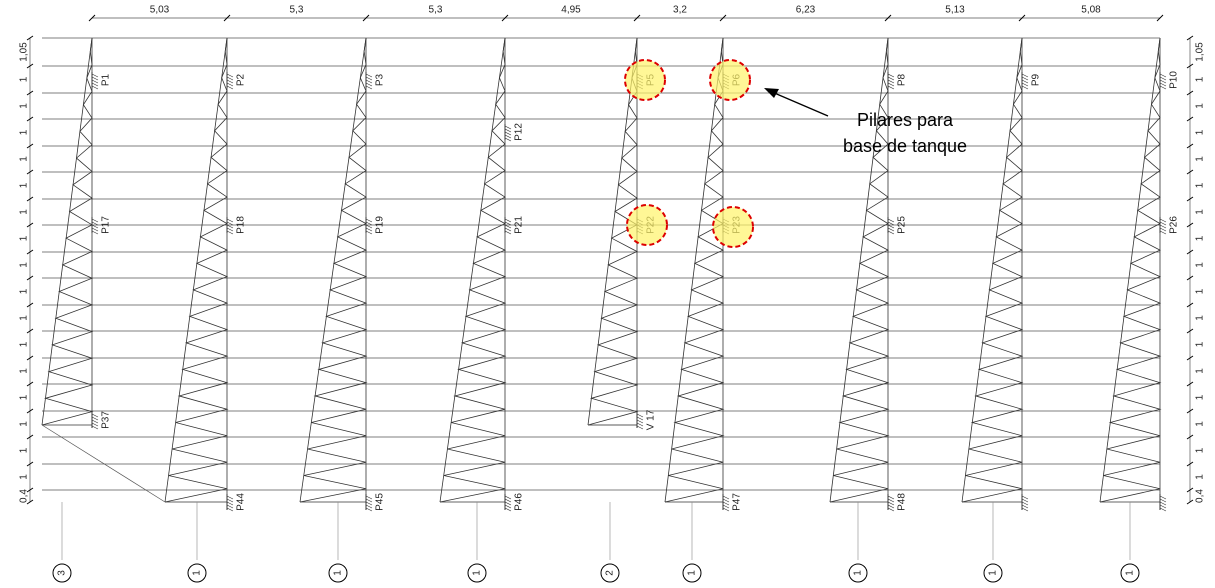 The height and width of the screenshot is (588, 1215). What do you see at coordinates (806, 10) in the screenshot?
I see `dimension-label: 6,23` at bounding box center [806, 10].